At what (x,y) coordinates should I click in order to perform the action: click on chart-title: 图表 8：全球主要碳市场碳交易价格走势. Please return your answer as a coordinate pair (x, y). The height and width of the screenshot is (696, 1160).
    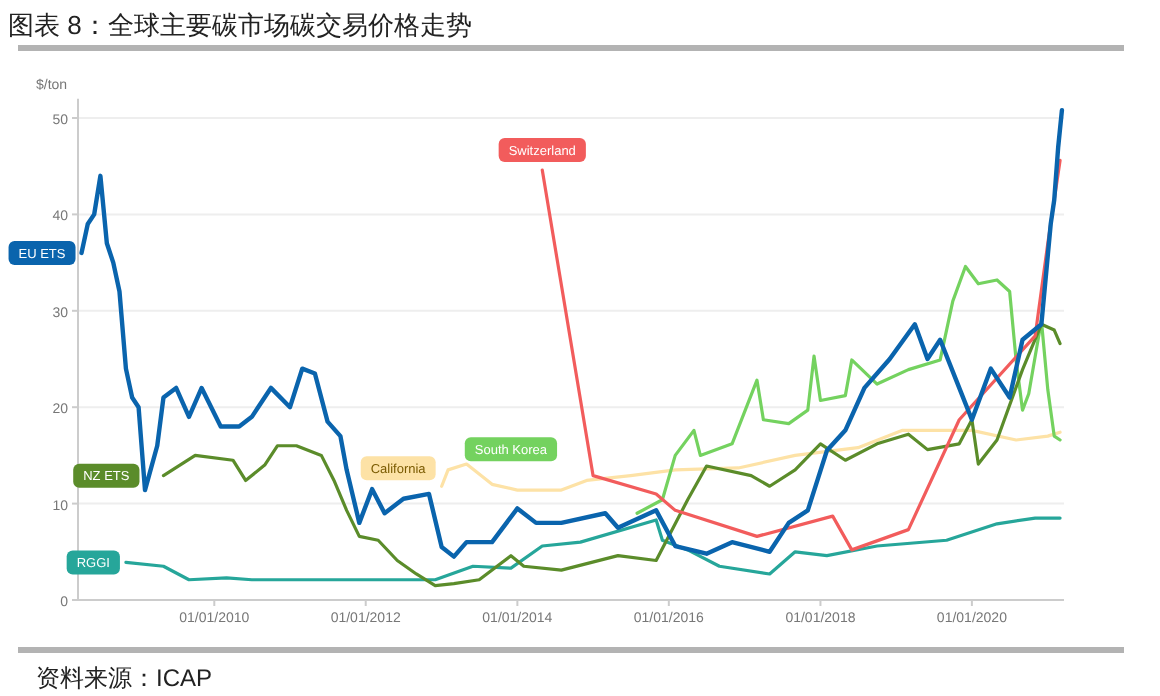
    Looking at the image, I should click on (240, 25).